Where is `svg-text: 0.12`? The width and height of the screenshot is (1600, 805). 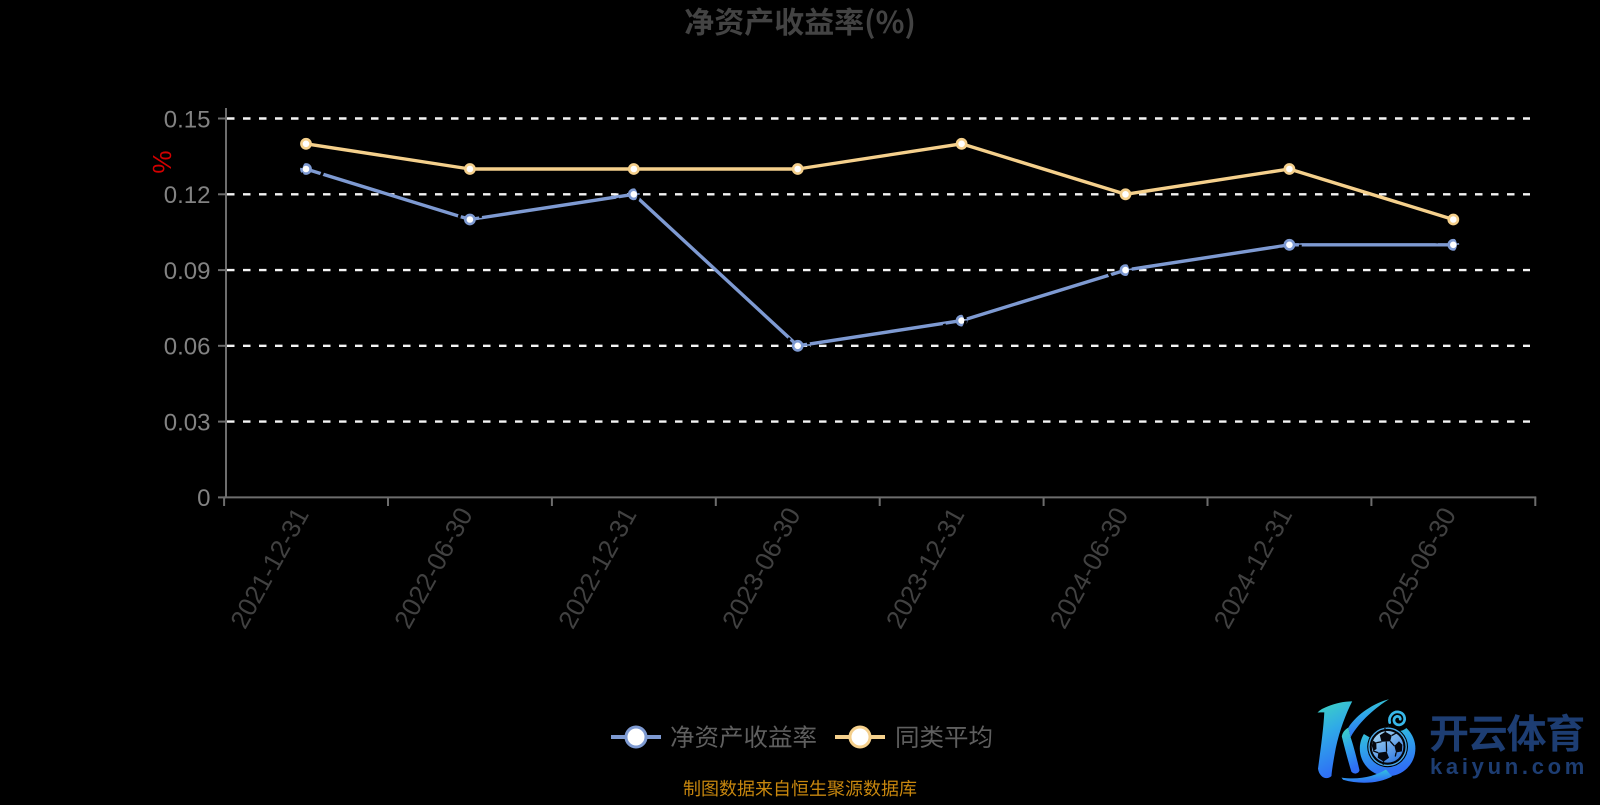
svg-text: 0.12 is located at coordinates (187, 195).